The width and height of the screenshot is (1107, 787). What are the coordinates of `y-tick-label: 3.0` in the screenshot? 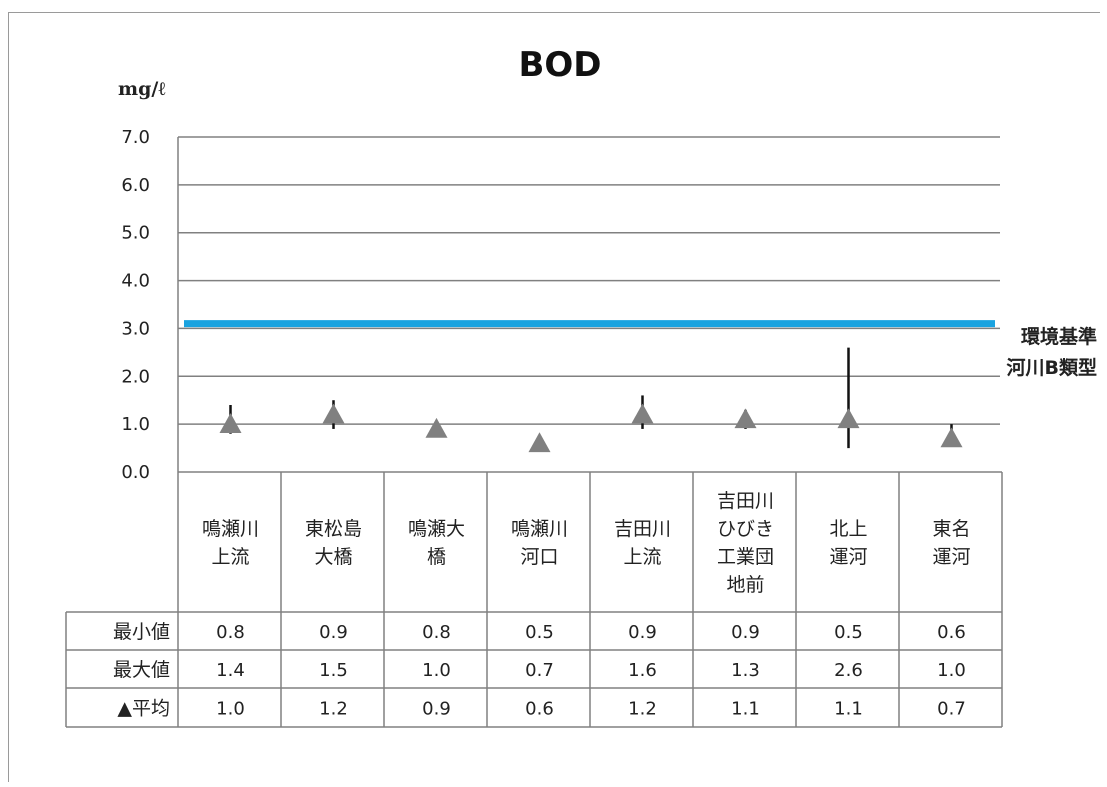 It's located at (135, 328).